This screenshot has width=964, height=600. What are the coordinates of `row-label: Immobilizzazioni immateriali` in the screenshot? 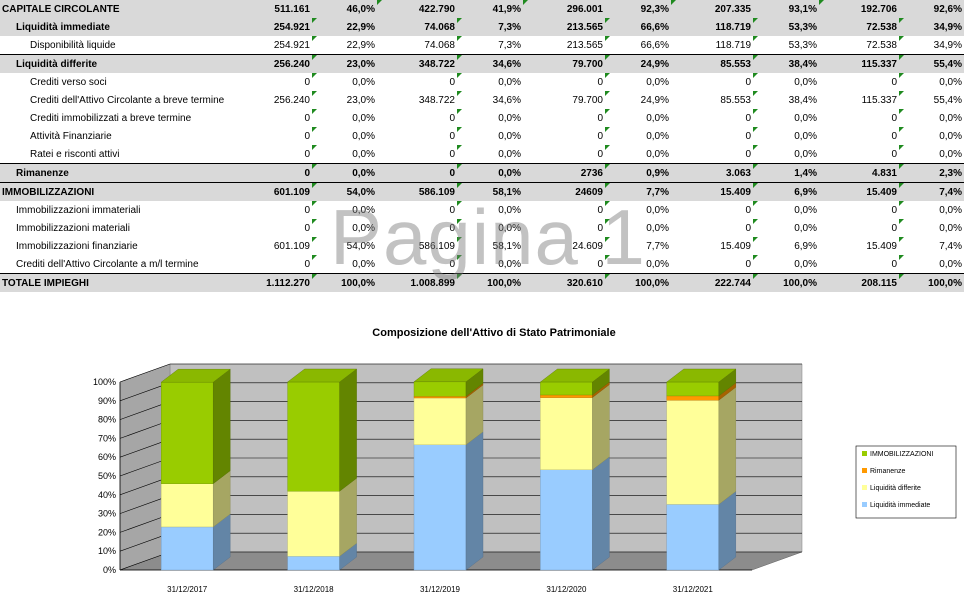 It's located at (78, 210).